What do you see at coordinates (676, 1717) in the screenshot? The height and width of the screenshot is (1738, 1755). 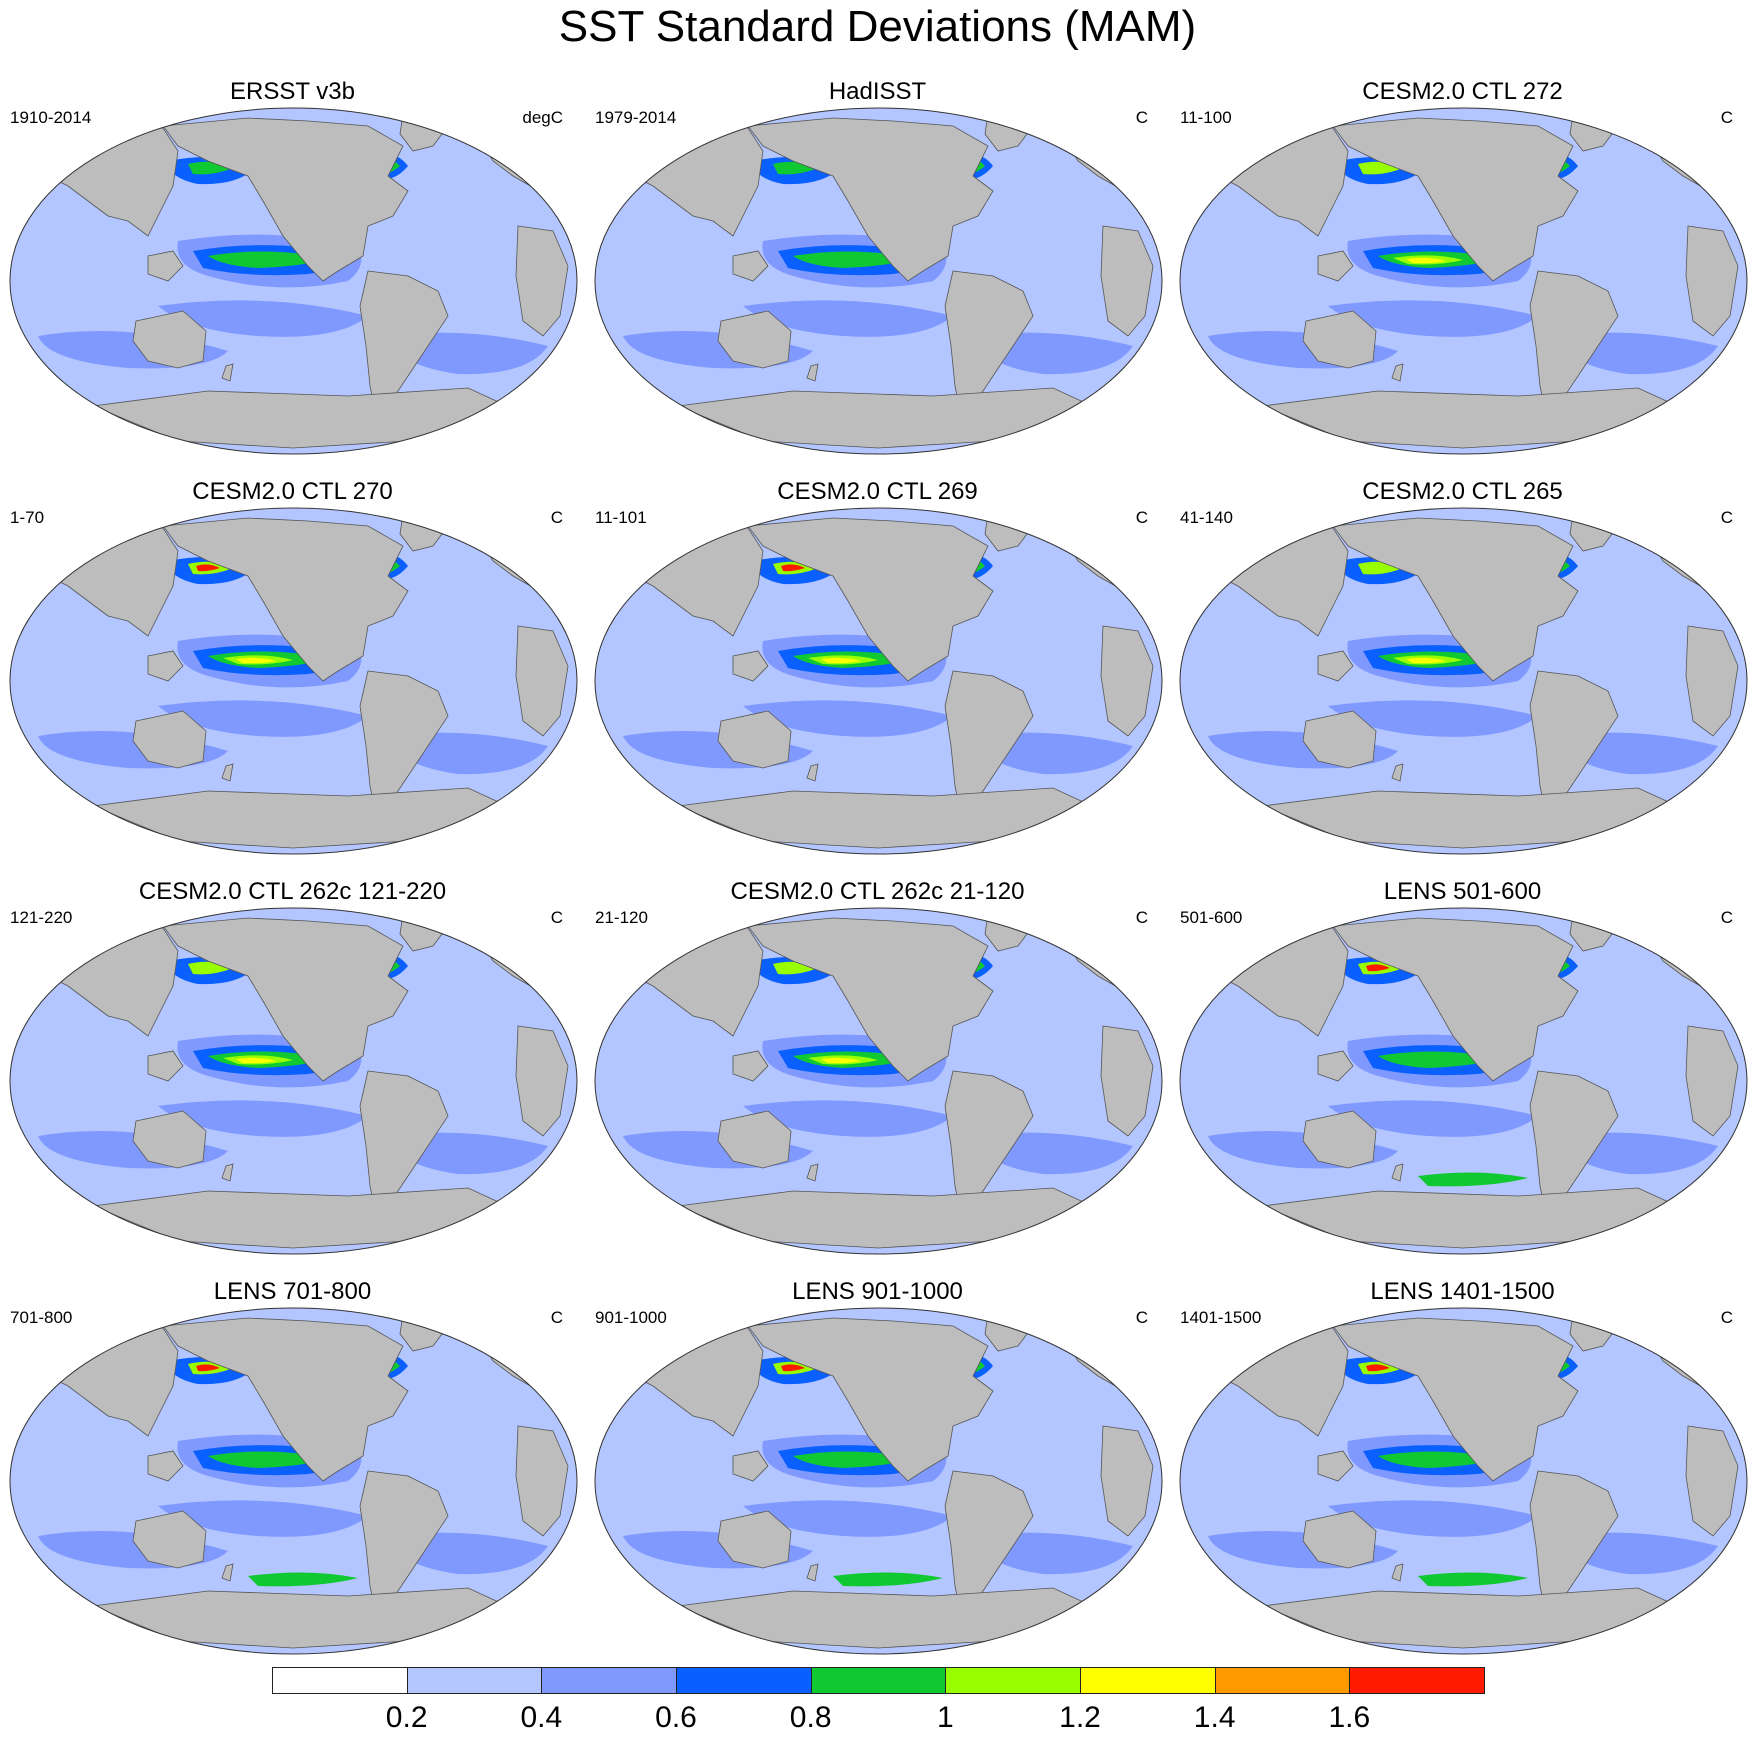 I see `colorbar-tick-label: 0.6` at bounding box center [676, 1717].